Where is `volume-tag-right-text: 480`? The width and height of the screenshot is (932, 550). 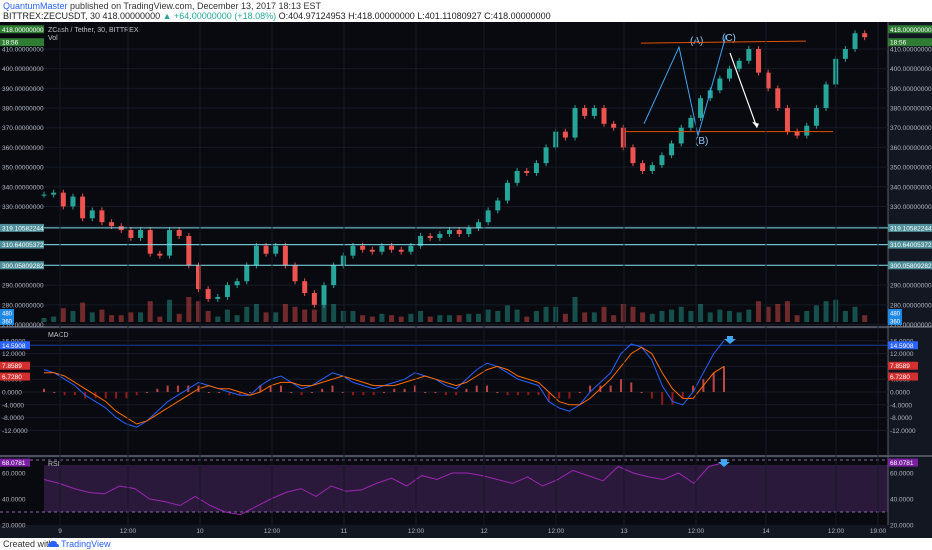
volume-tag-right-text: 480 is located at coordinates (895, 315).